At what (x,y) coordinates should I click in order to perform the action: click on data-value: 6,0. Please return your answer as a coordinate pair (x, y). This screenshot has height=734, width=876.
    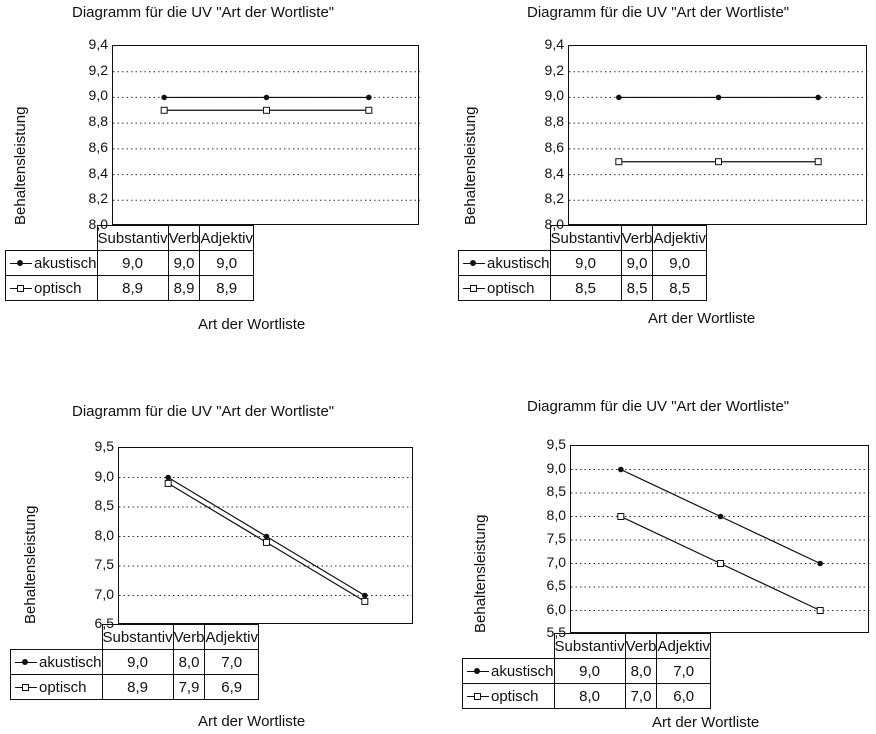
    Looking at the image, I should click on (683, 696).